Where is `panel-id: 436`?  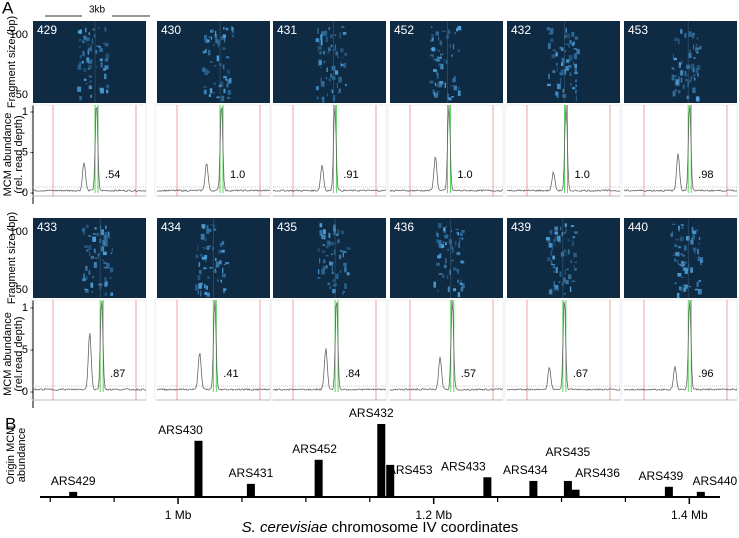 panel-id: 436 is located at coordinates (404, 227).